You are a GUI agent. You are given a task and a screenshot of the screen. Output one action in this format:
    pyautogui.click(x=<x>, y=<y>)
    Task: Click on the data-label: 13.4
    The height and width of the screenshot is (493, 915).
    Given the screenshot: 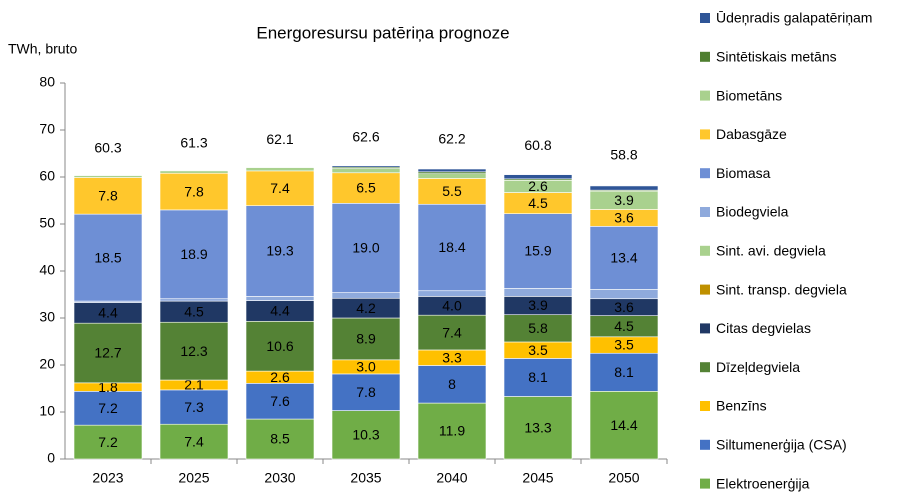 What is the action you would take?
    pyautogui.click(x=623, y=258)
    